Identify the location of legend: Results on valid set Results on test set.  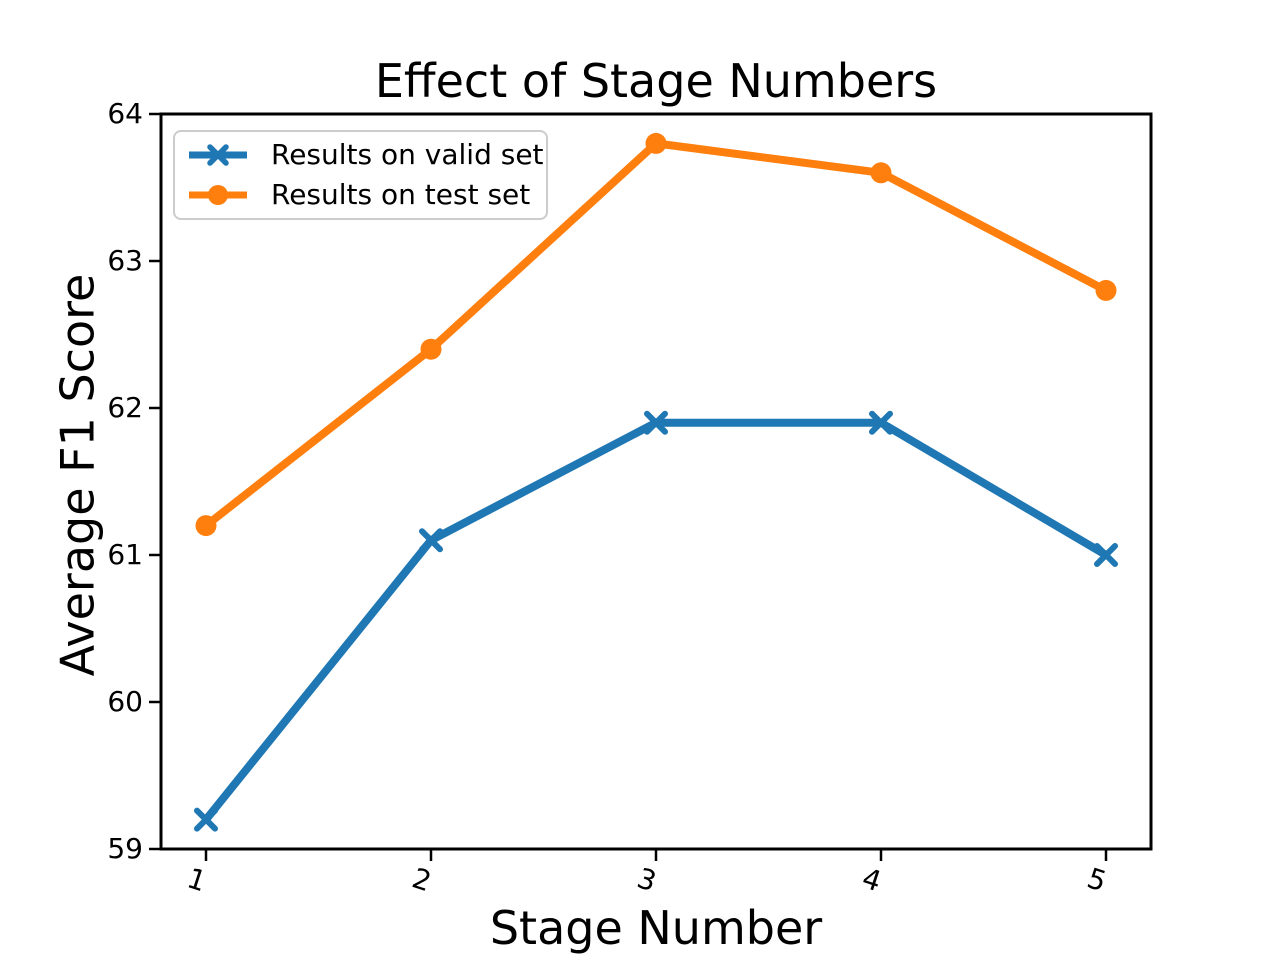
(360, 175).